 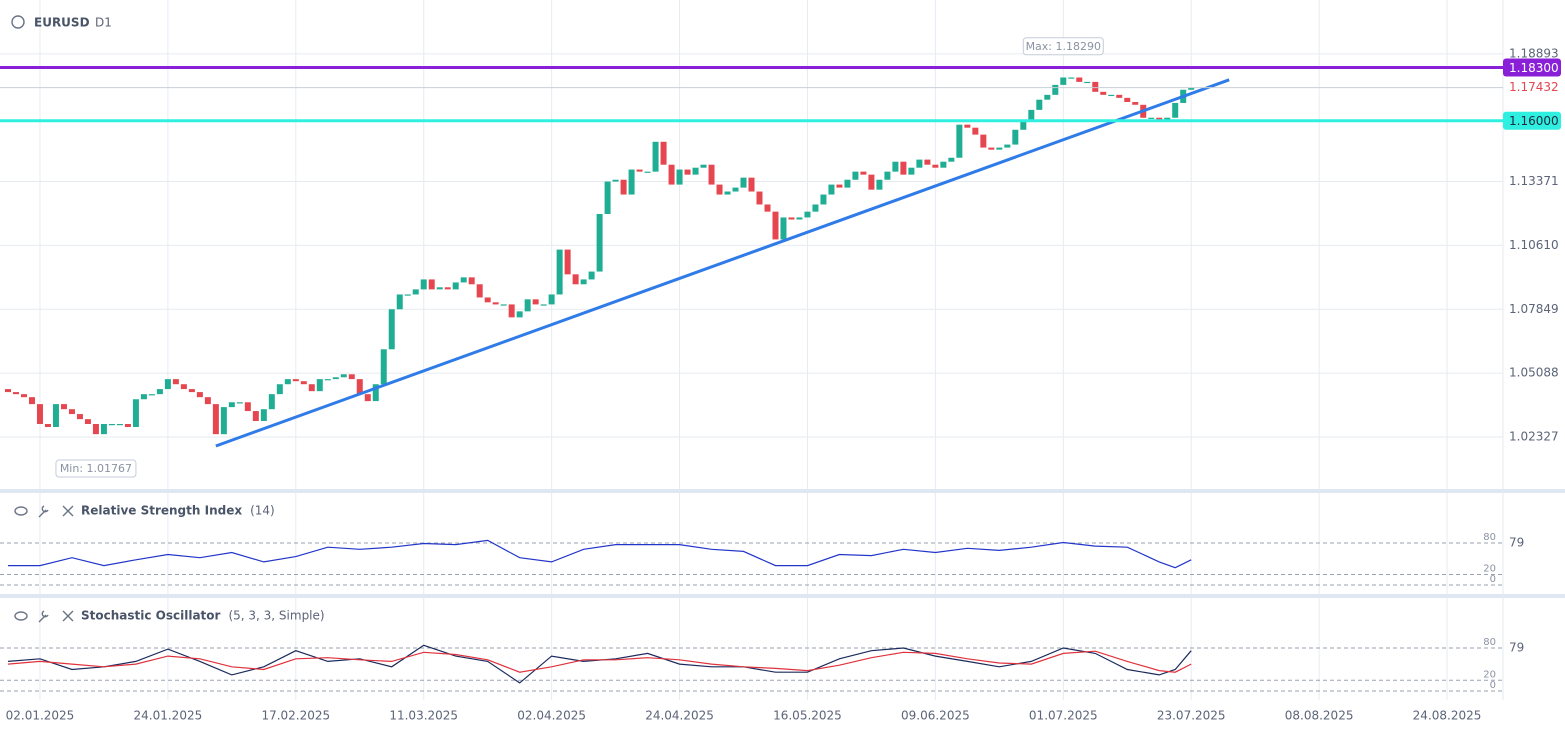 What do you see at coordinates (1534, 68) in the screenshot?
I see `price-level-label: 1.18300` at bounding box center [1534, 68].